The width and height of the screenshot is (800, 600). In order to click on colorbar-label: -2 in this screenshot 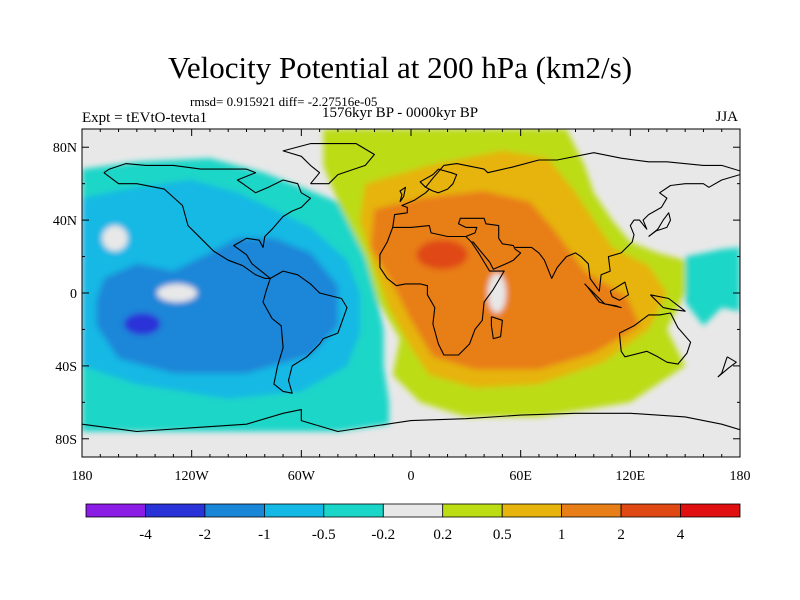, I will do `click(205, 535)`.